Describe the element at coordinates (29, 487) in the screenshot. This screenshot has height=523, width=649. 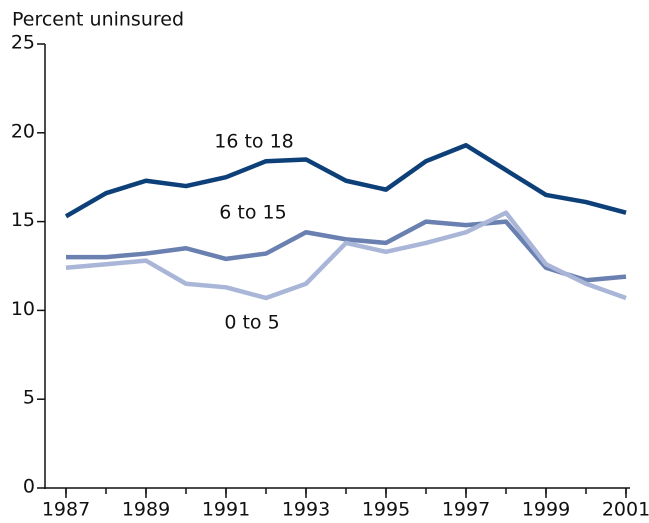
I see `y-tick-label: 0` at that location.